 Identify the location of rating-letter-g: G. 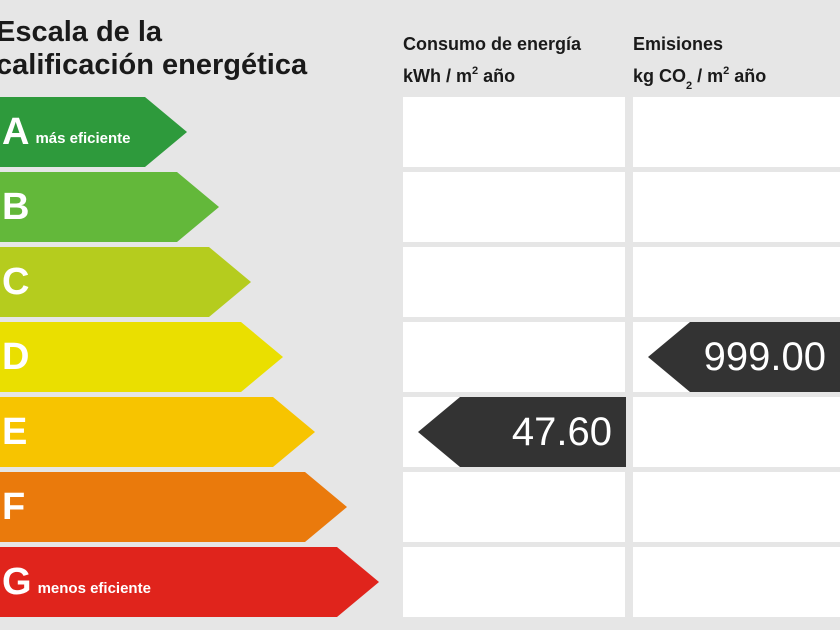
(17, 582).